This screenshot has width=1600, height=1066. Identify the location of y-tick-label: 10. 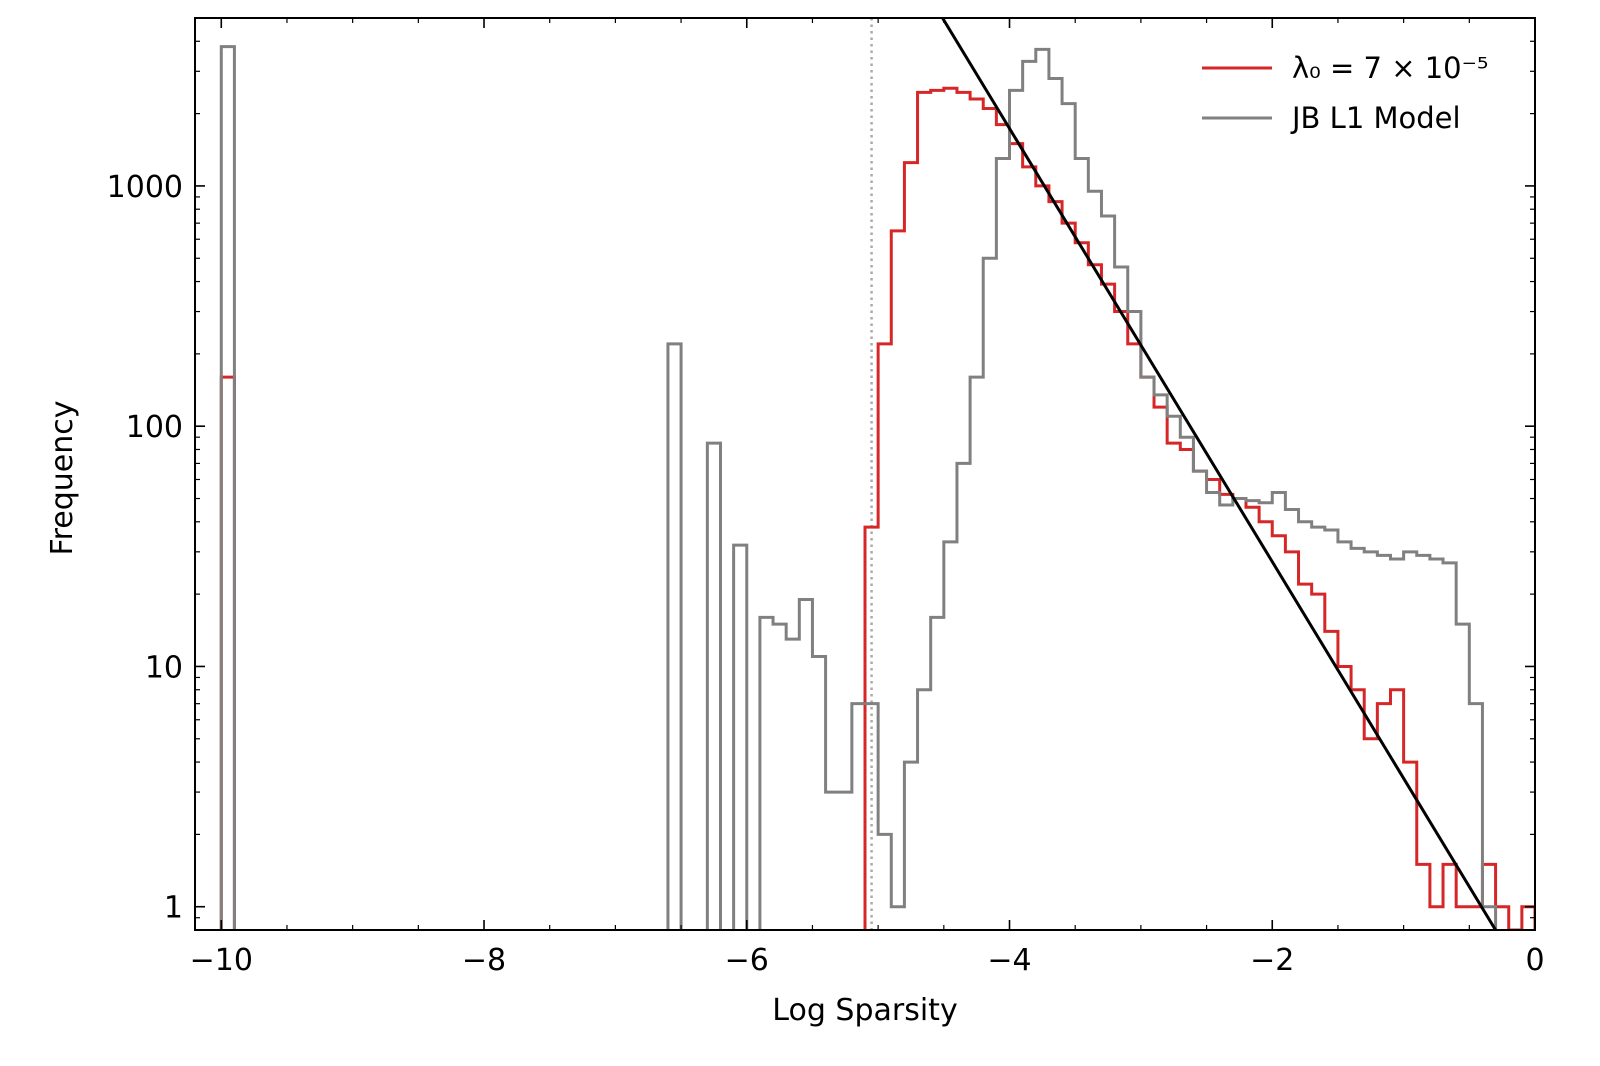
(164, 667).